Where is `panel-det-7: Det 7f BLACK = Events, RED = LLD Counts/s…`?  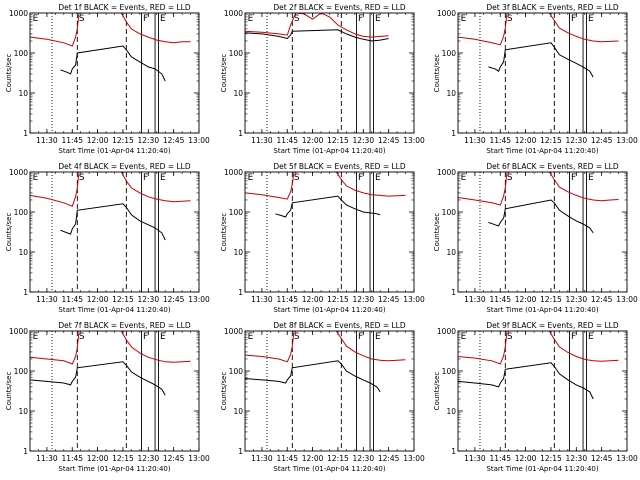
panel-det-7: Det 7f BLACK = Events, RED = LLD Counts/s… is located at coordinates (107, 397).